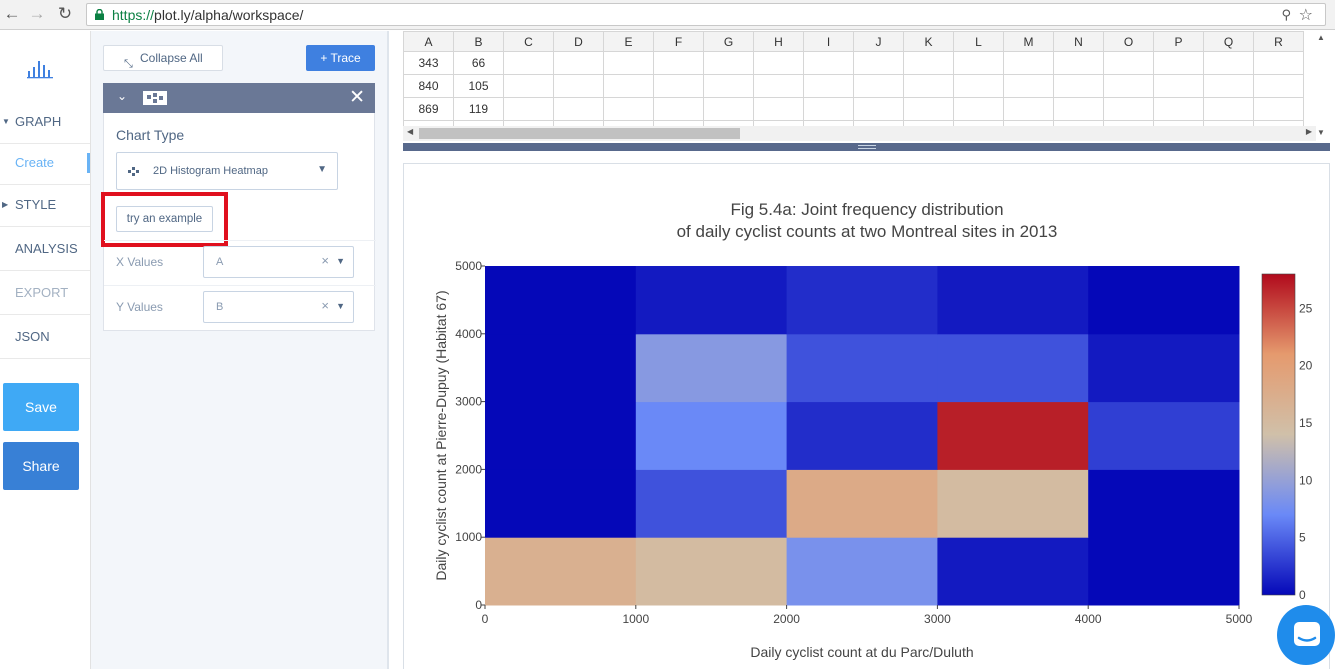 Image resolution: width=1335 pixels, height=670 pixels. I want to click on column-header-B: B, so click(478, 41).